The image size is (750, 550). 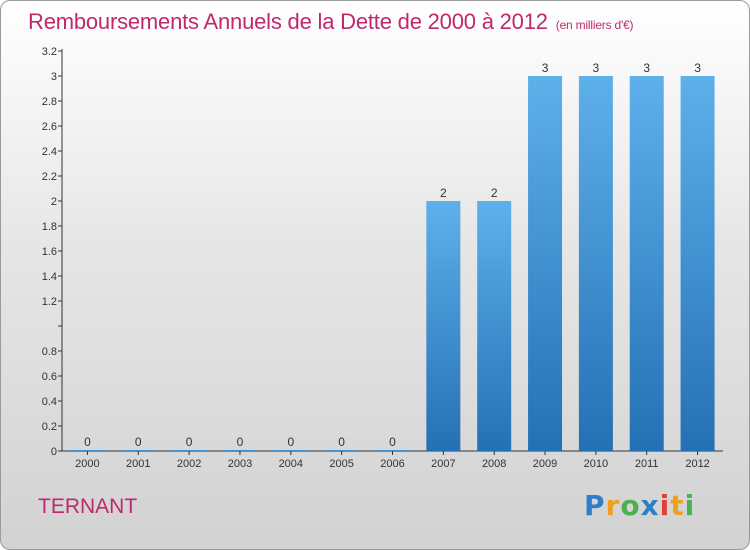 I want to click on chart-unit: (en milliers d'€), so click(x=594, y=25).